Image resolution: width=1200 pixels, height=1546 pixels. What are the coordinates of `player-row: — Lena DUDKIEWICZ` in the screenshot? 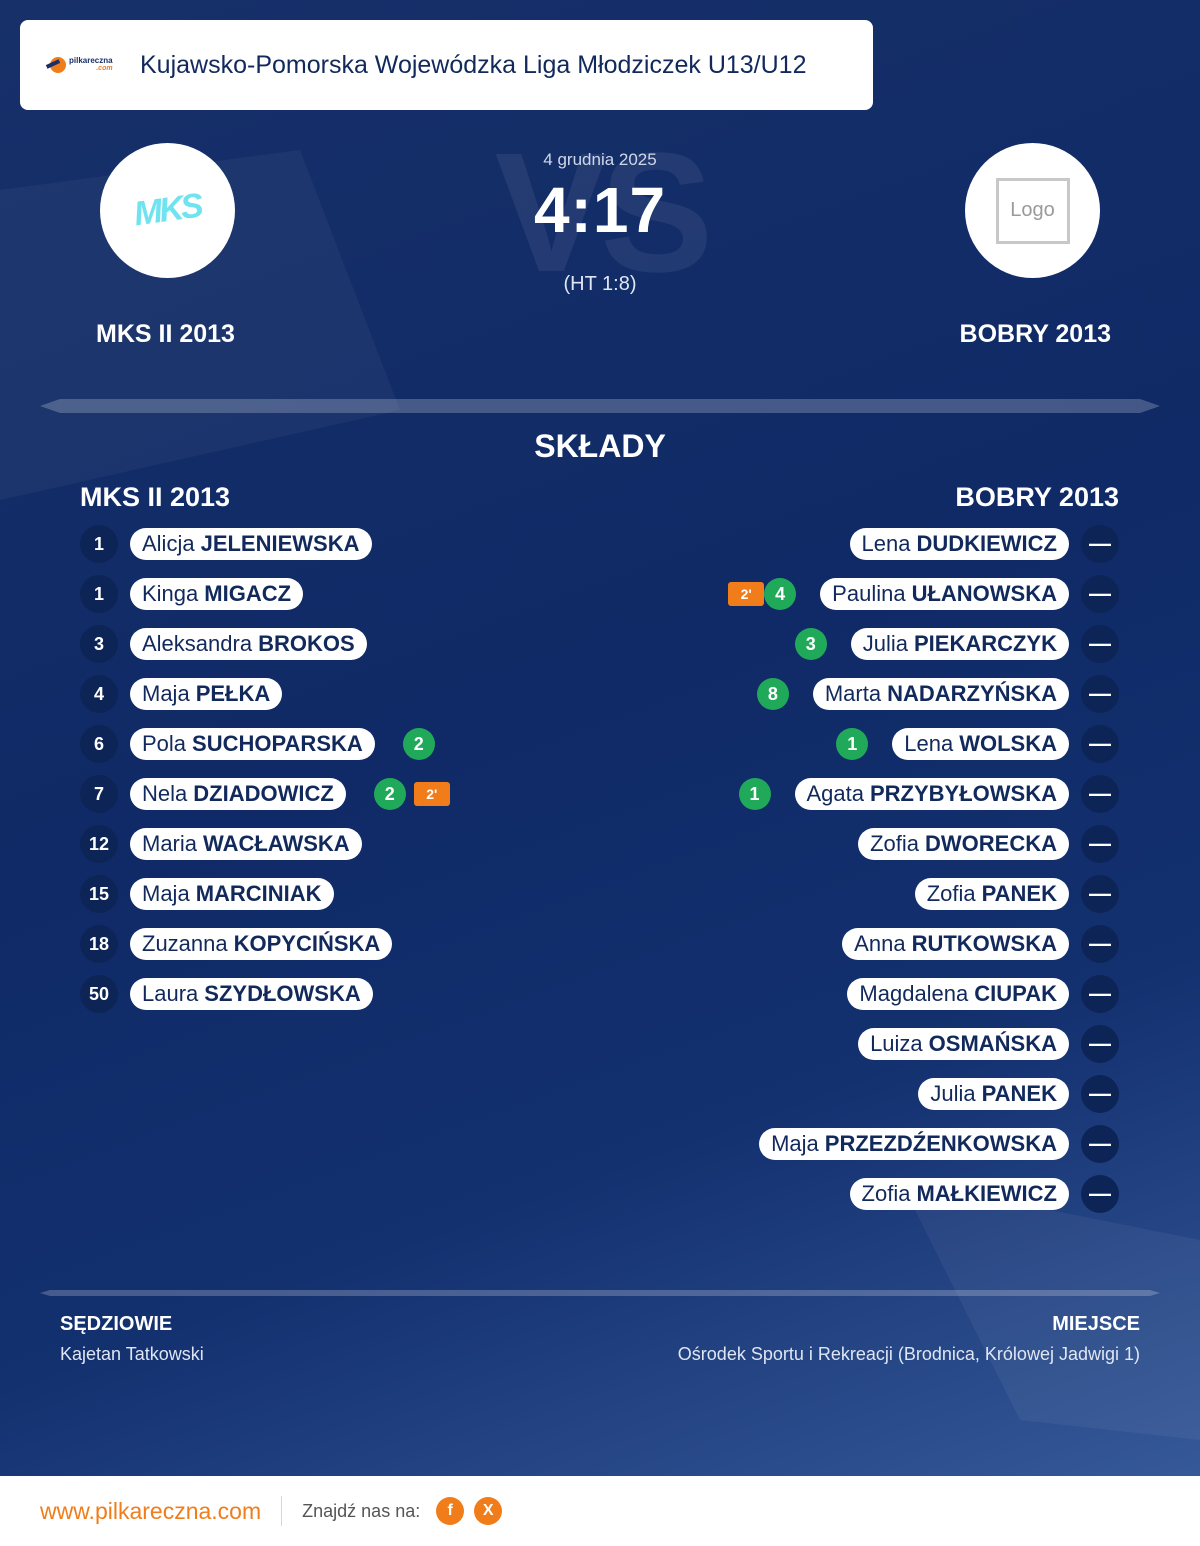 It's located at (984, 544).